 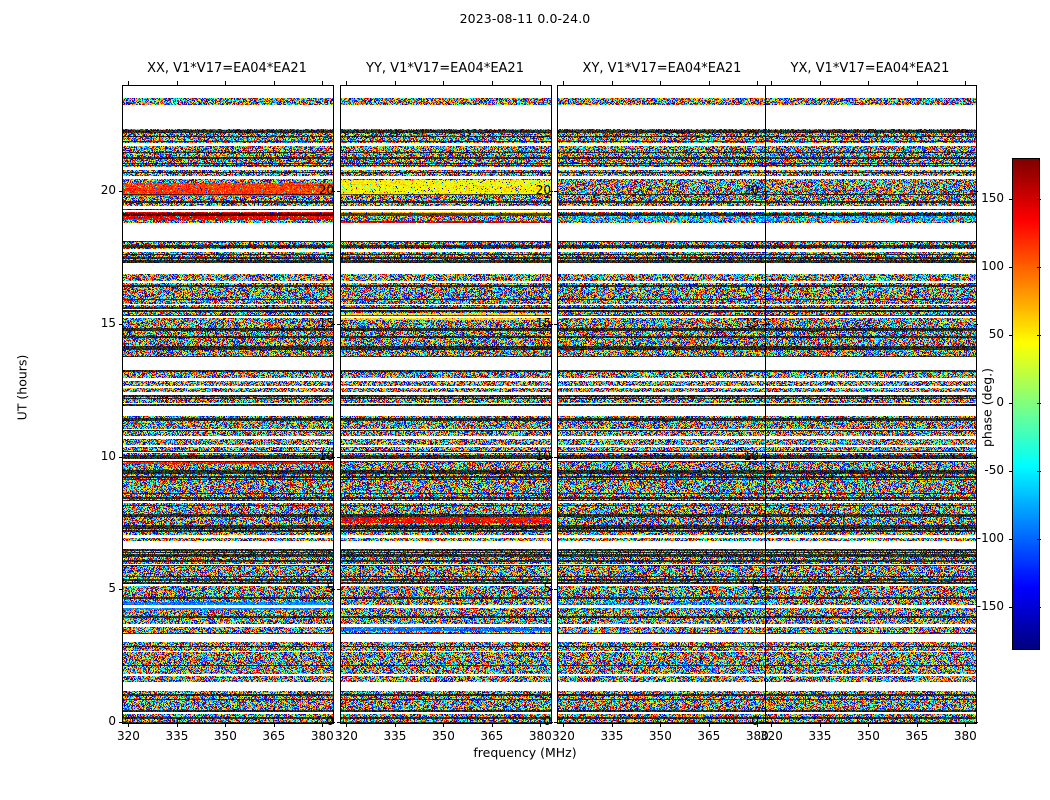 I want to click on colorbar, so click(x=1026, y=404).